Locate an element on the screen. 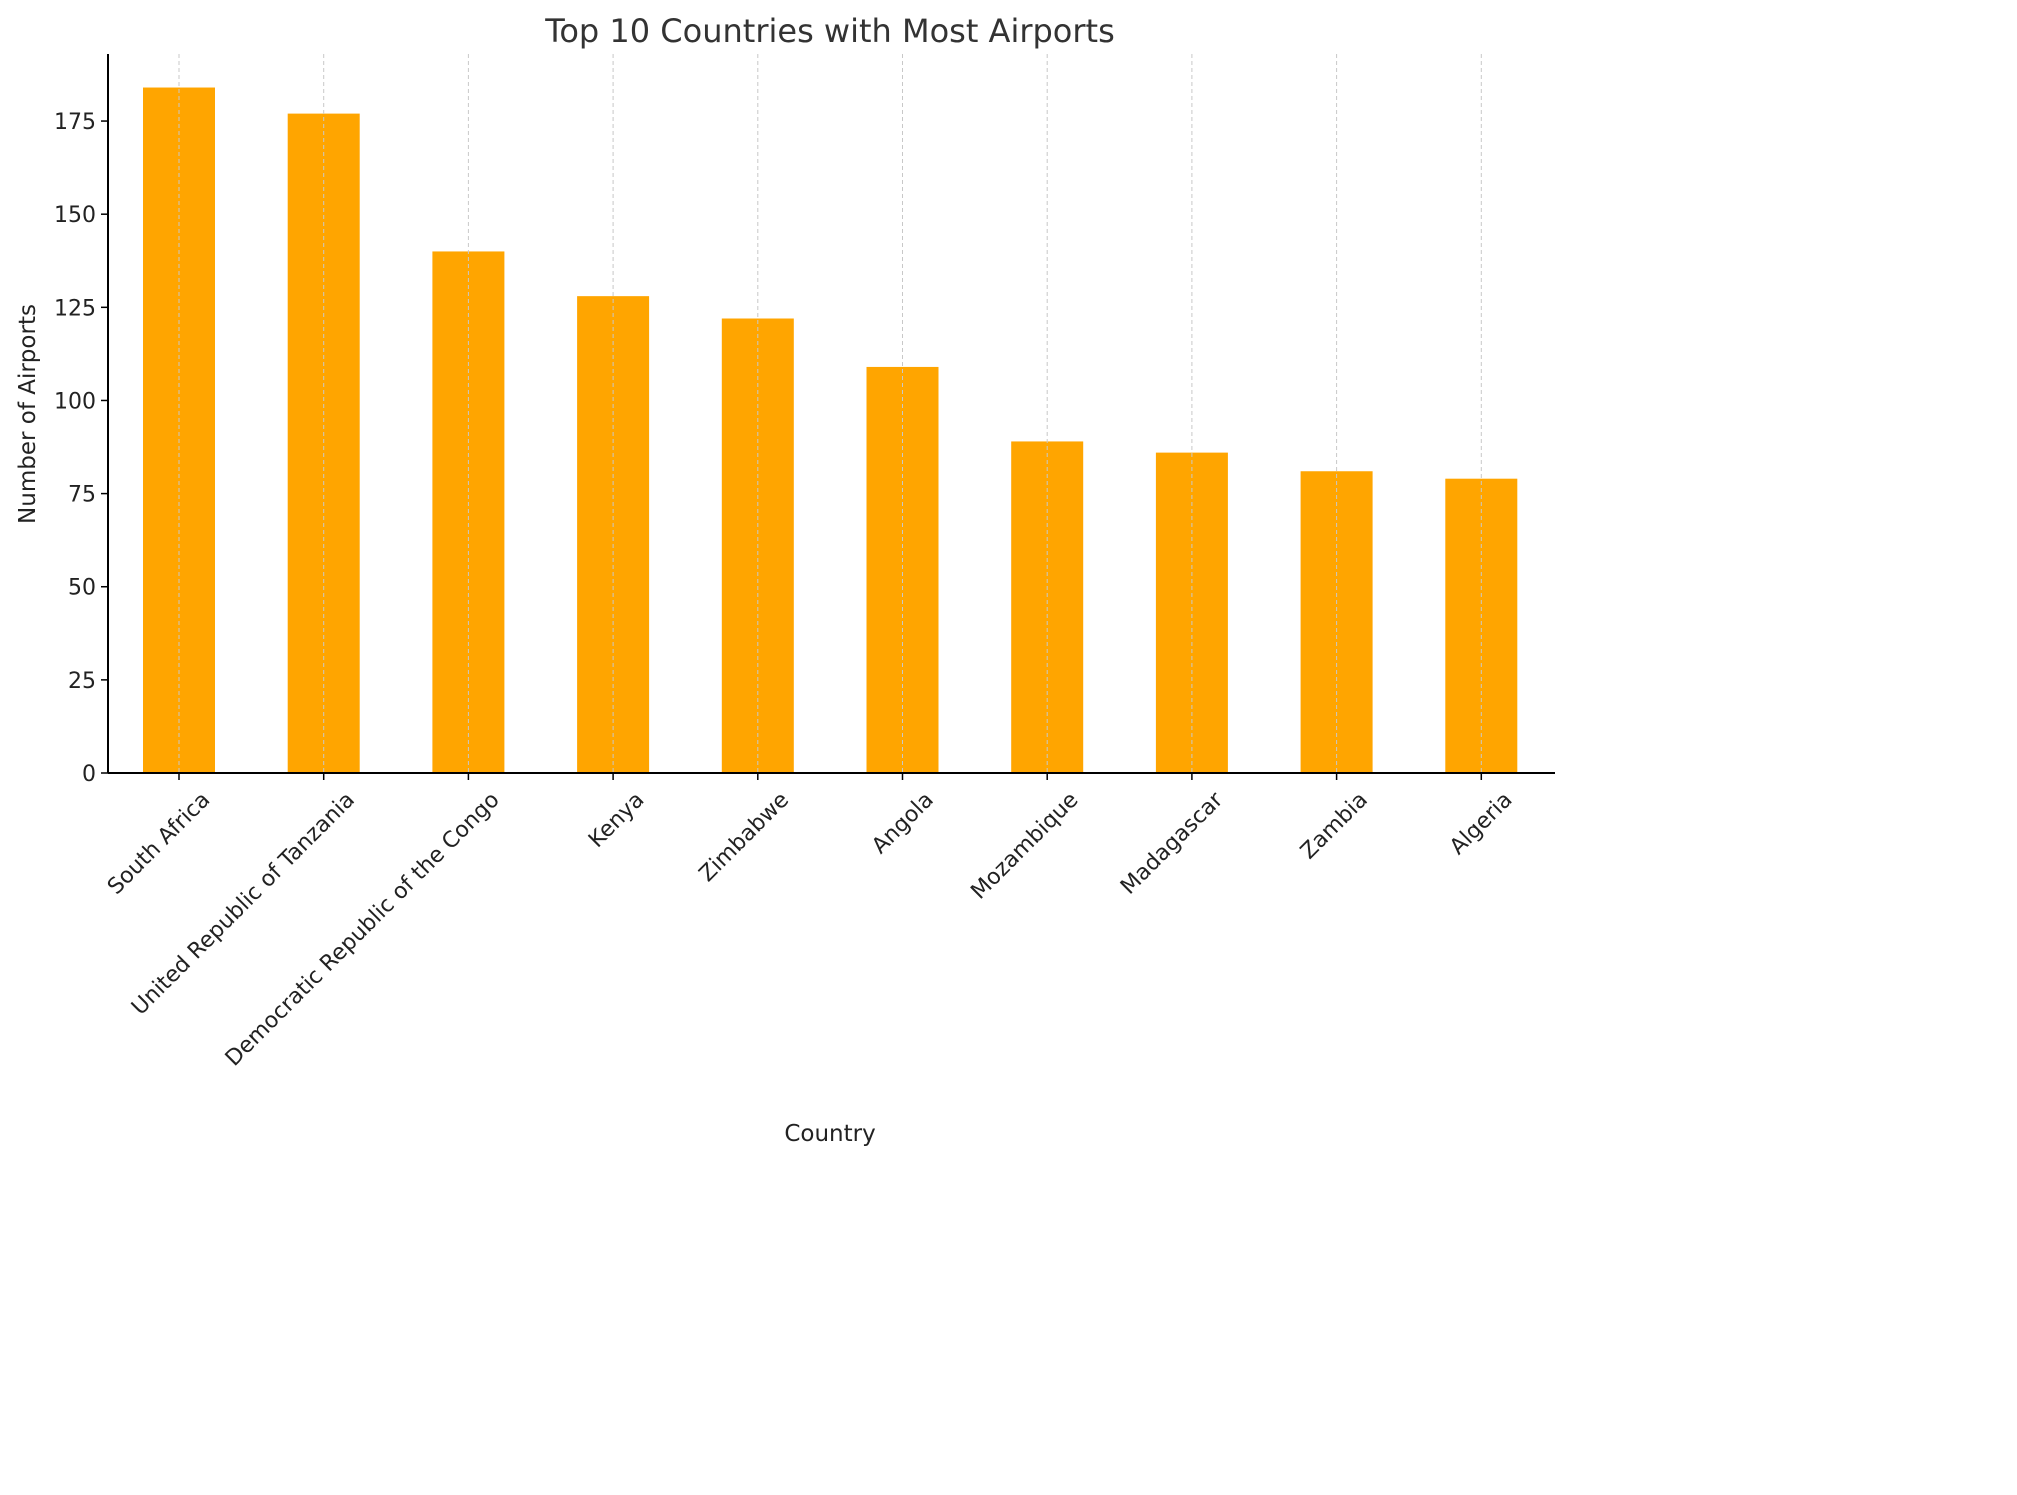 This screenshot has height=1495, width=2017. x-tick-label-6: Mozambique is located at coordinates (1024, 846).